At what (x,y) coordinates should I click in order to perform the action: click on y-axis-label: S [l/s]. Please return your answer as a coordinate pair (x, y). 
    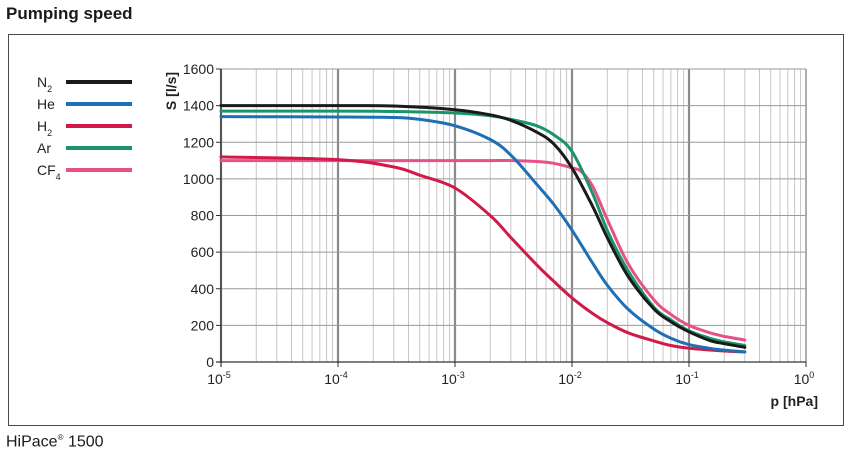
    Looking at the image, I should click on (171, 91).